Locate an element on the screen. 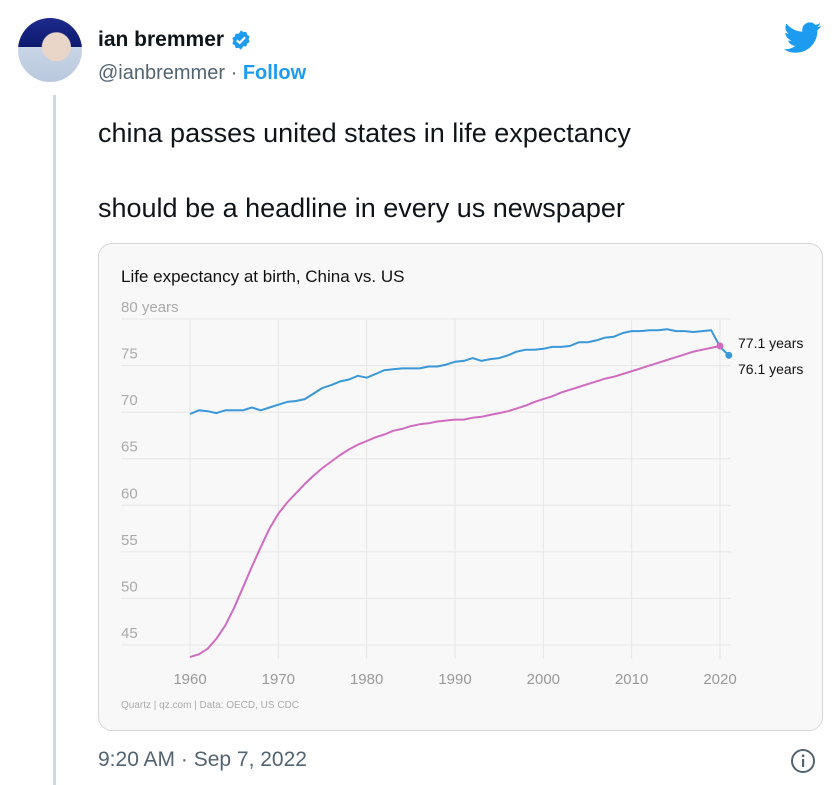 The image size is (839, 785). series-end-label-1: 77.1 years is located at coordinates (770, 343).